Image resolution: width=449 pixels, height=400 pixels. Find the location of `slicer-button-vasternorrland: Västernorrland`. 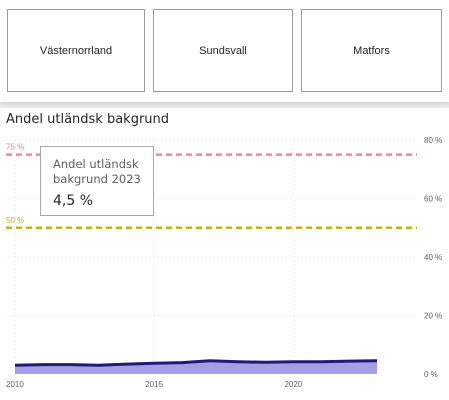

slicer-button-vasternorrland: Västernorrland is located at coordinates (76, 50).